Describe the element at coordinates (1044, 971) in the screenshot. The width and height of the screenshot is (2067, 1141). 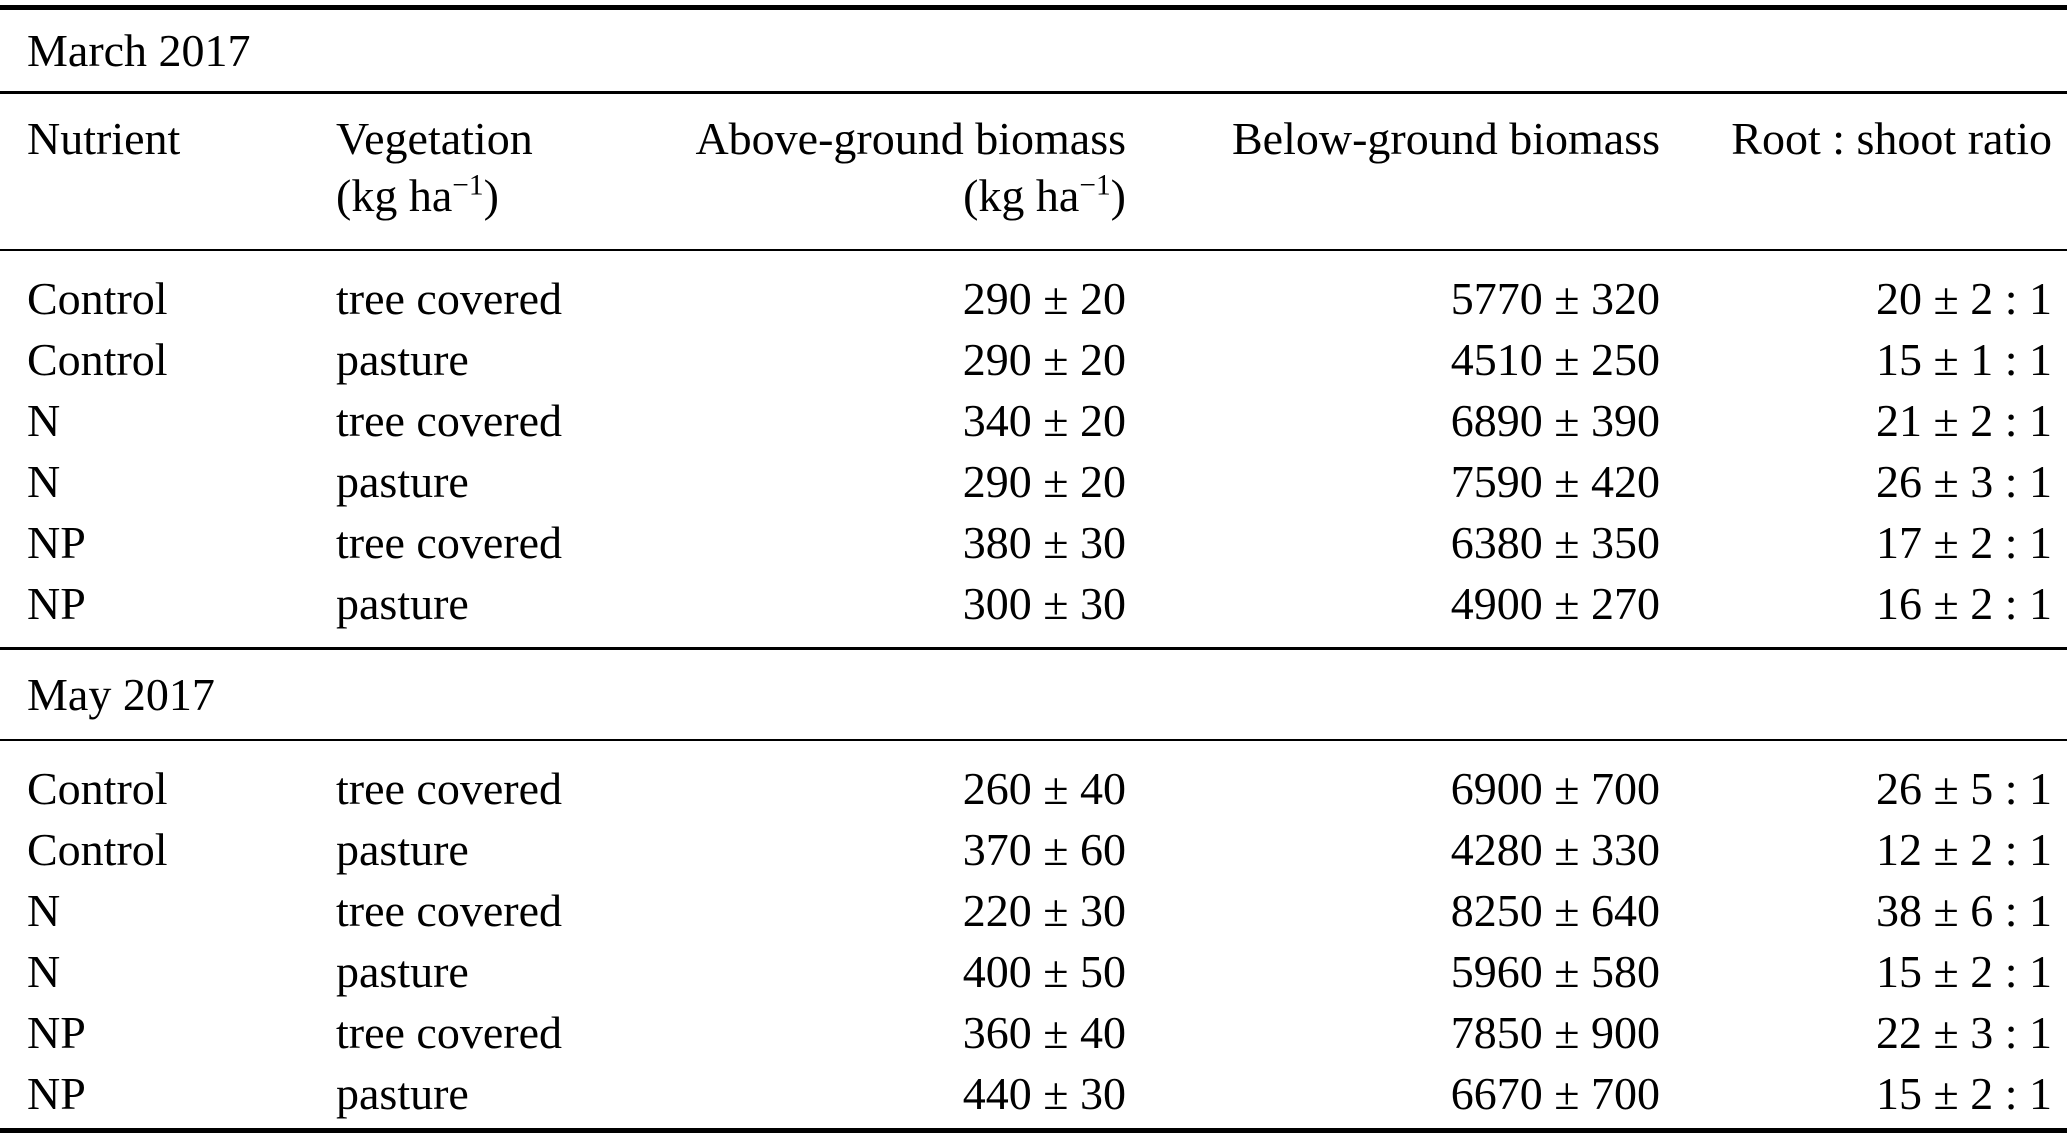
I see `cell-above-ground: 400 ± 50` at that location.